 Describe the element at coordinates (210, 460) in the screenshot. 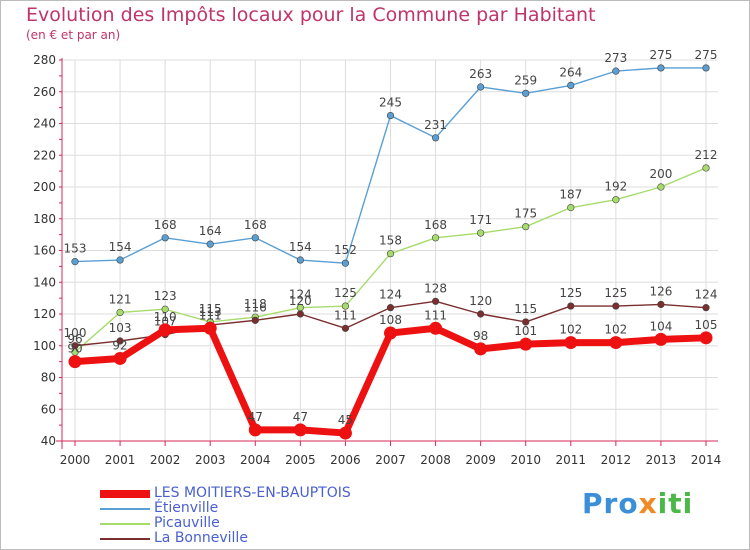

I see `x-tick-label: 2003` at that location.